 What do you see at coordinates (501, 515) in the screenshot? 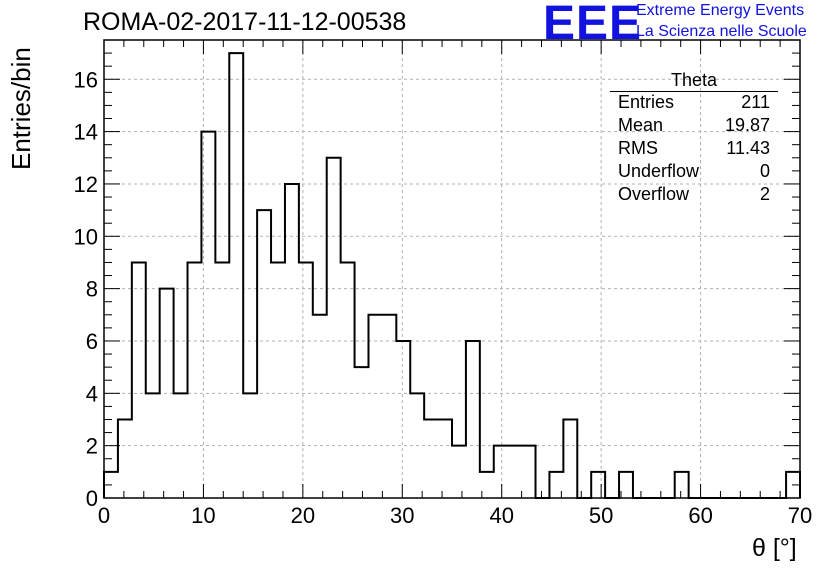
I see `x-tick-label: 40` at bounding box center [501, 515].